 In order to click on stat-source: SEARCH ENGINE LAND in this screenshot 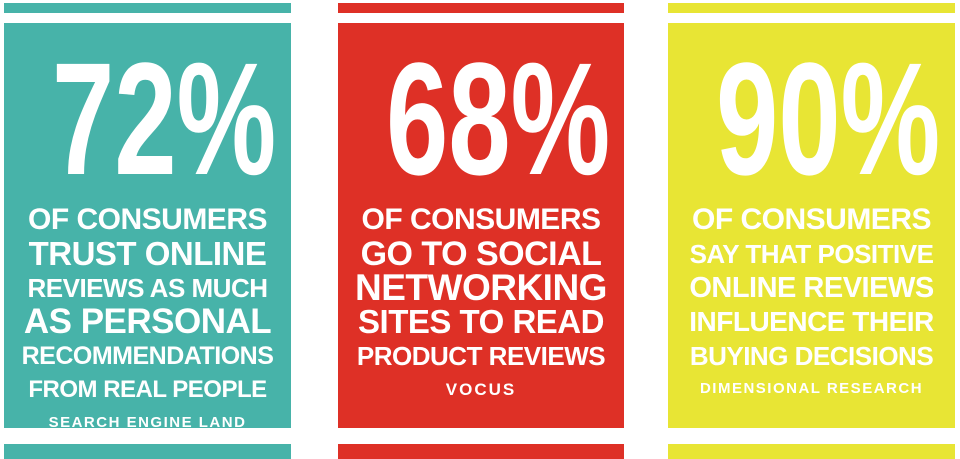, I will do `click(147, 422)`.